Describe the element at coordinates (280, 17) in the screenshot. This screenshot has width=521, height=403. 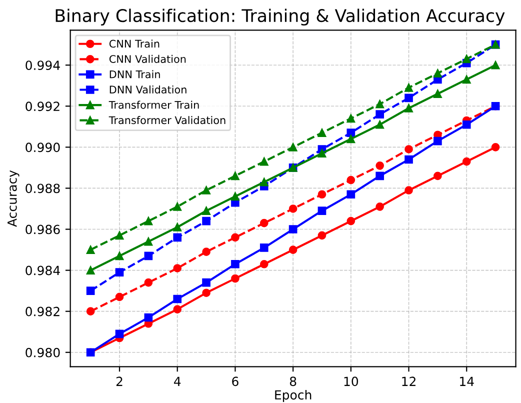
I see `chart-title: Binary Classification: Training & Validation Accuracy` at that location.